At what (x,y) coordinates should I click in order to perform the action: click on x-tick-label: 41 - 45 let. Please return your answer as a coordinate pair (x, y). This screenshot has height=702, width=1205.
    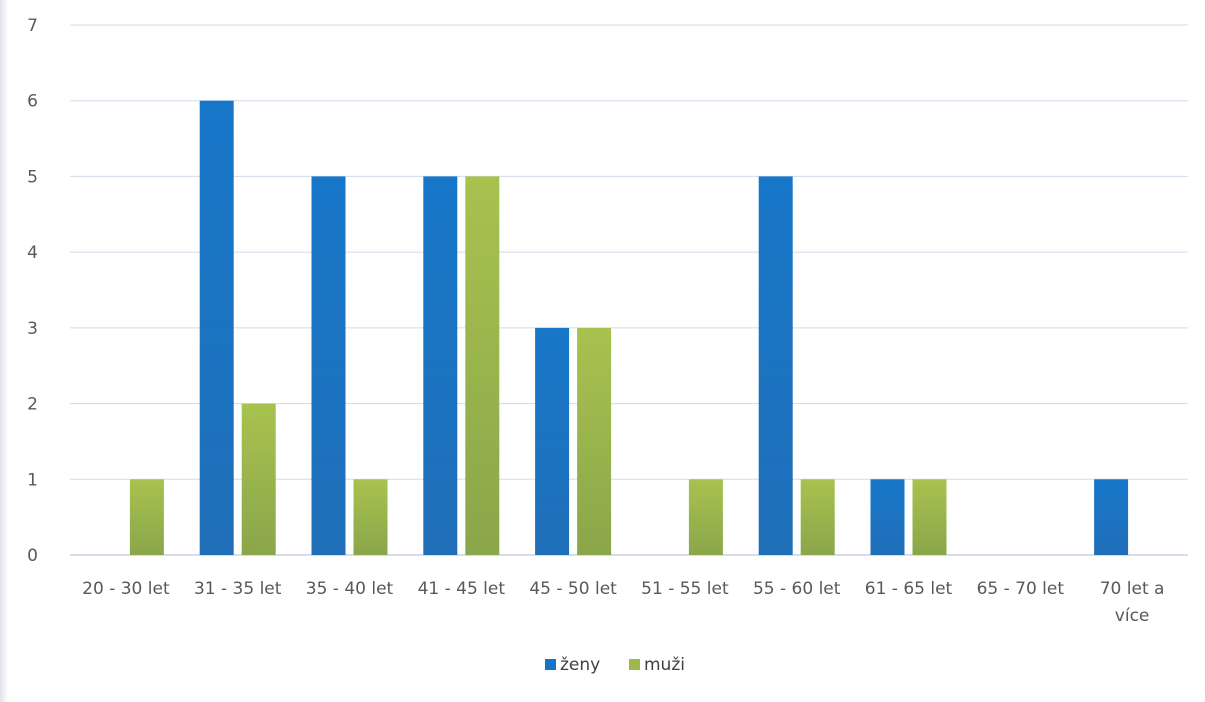
    Looking at the image, I should click on (462, 589).